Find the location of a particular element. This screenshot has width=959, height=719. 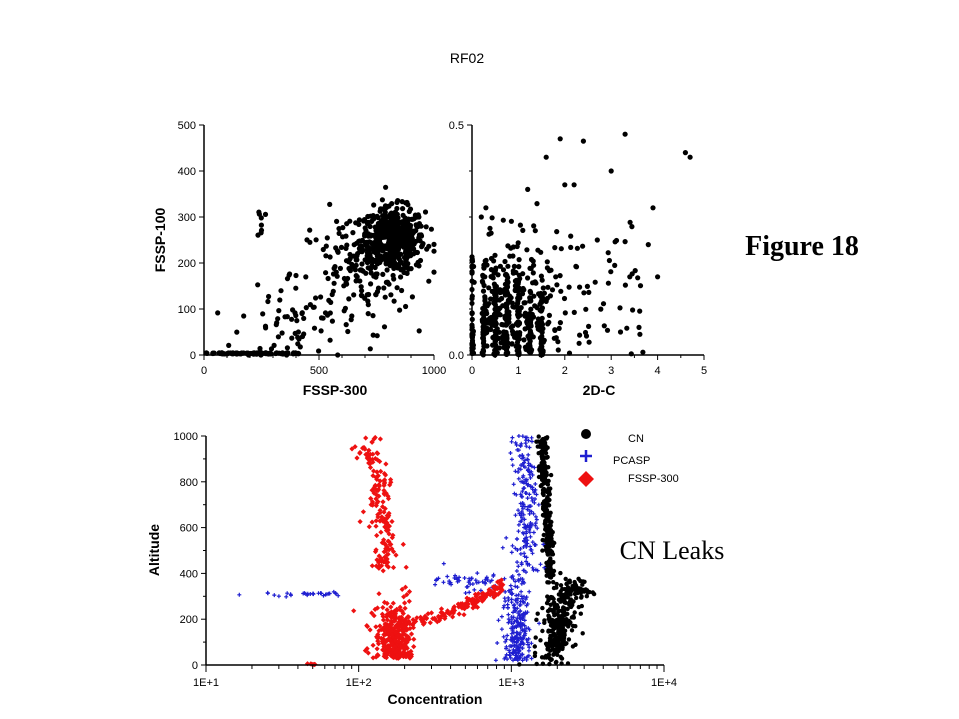

y-tick-label: 0.0 is located at coordinates (456, 356).